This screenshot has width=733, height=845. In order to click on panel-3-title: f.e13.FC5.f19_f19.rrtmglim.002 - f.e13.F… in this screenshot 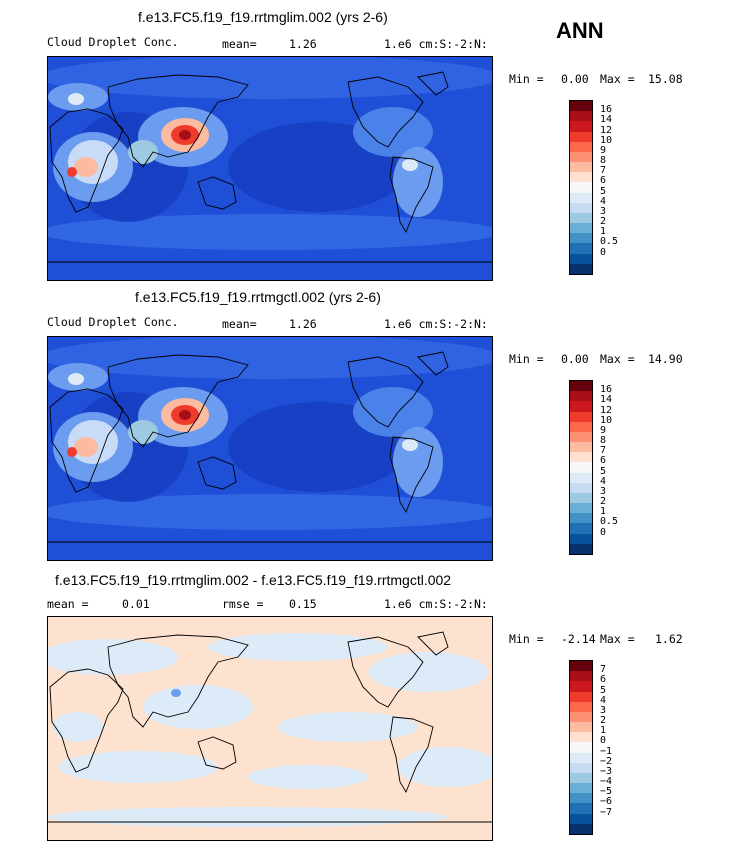, I will do `click(253, 580)`.